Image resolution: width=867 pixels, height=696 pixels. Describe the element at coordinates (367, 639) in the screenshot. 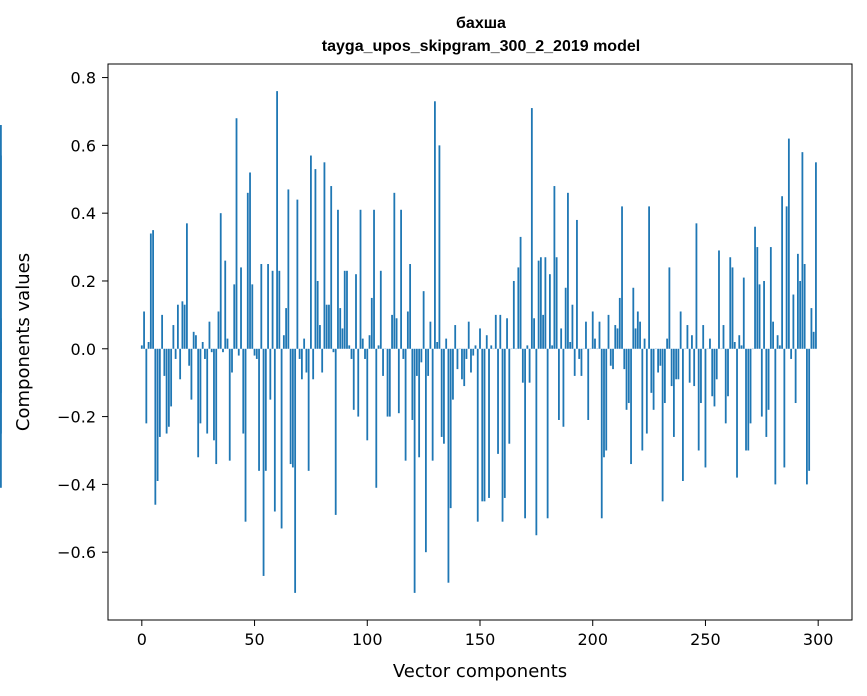

I see `x-tick-label: 100` at that location.